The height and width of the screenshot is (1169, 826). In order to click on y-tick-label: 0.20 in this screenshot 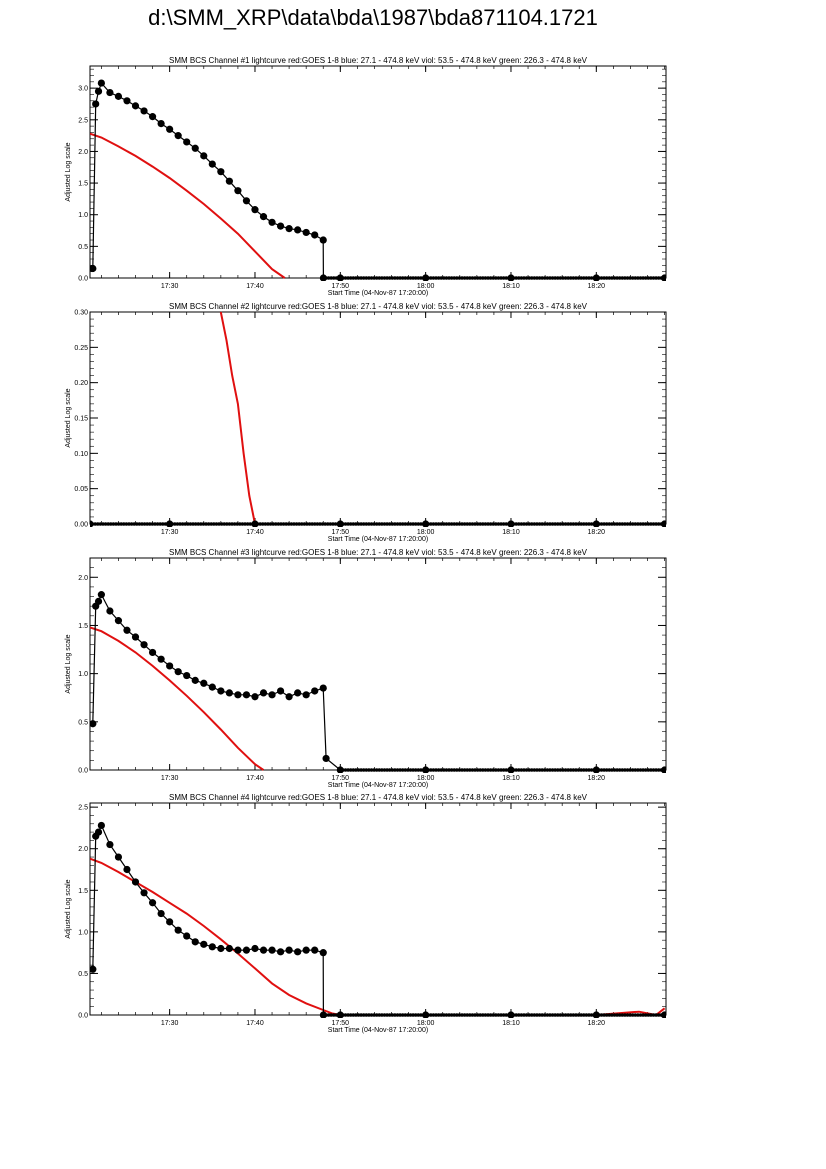, I will do `click(81, 383)`.